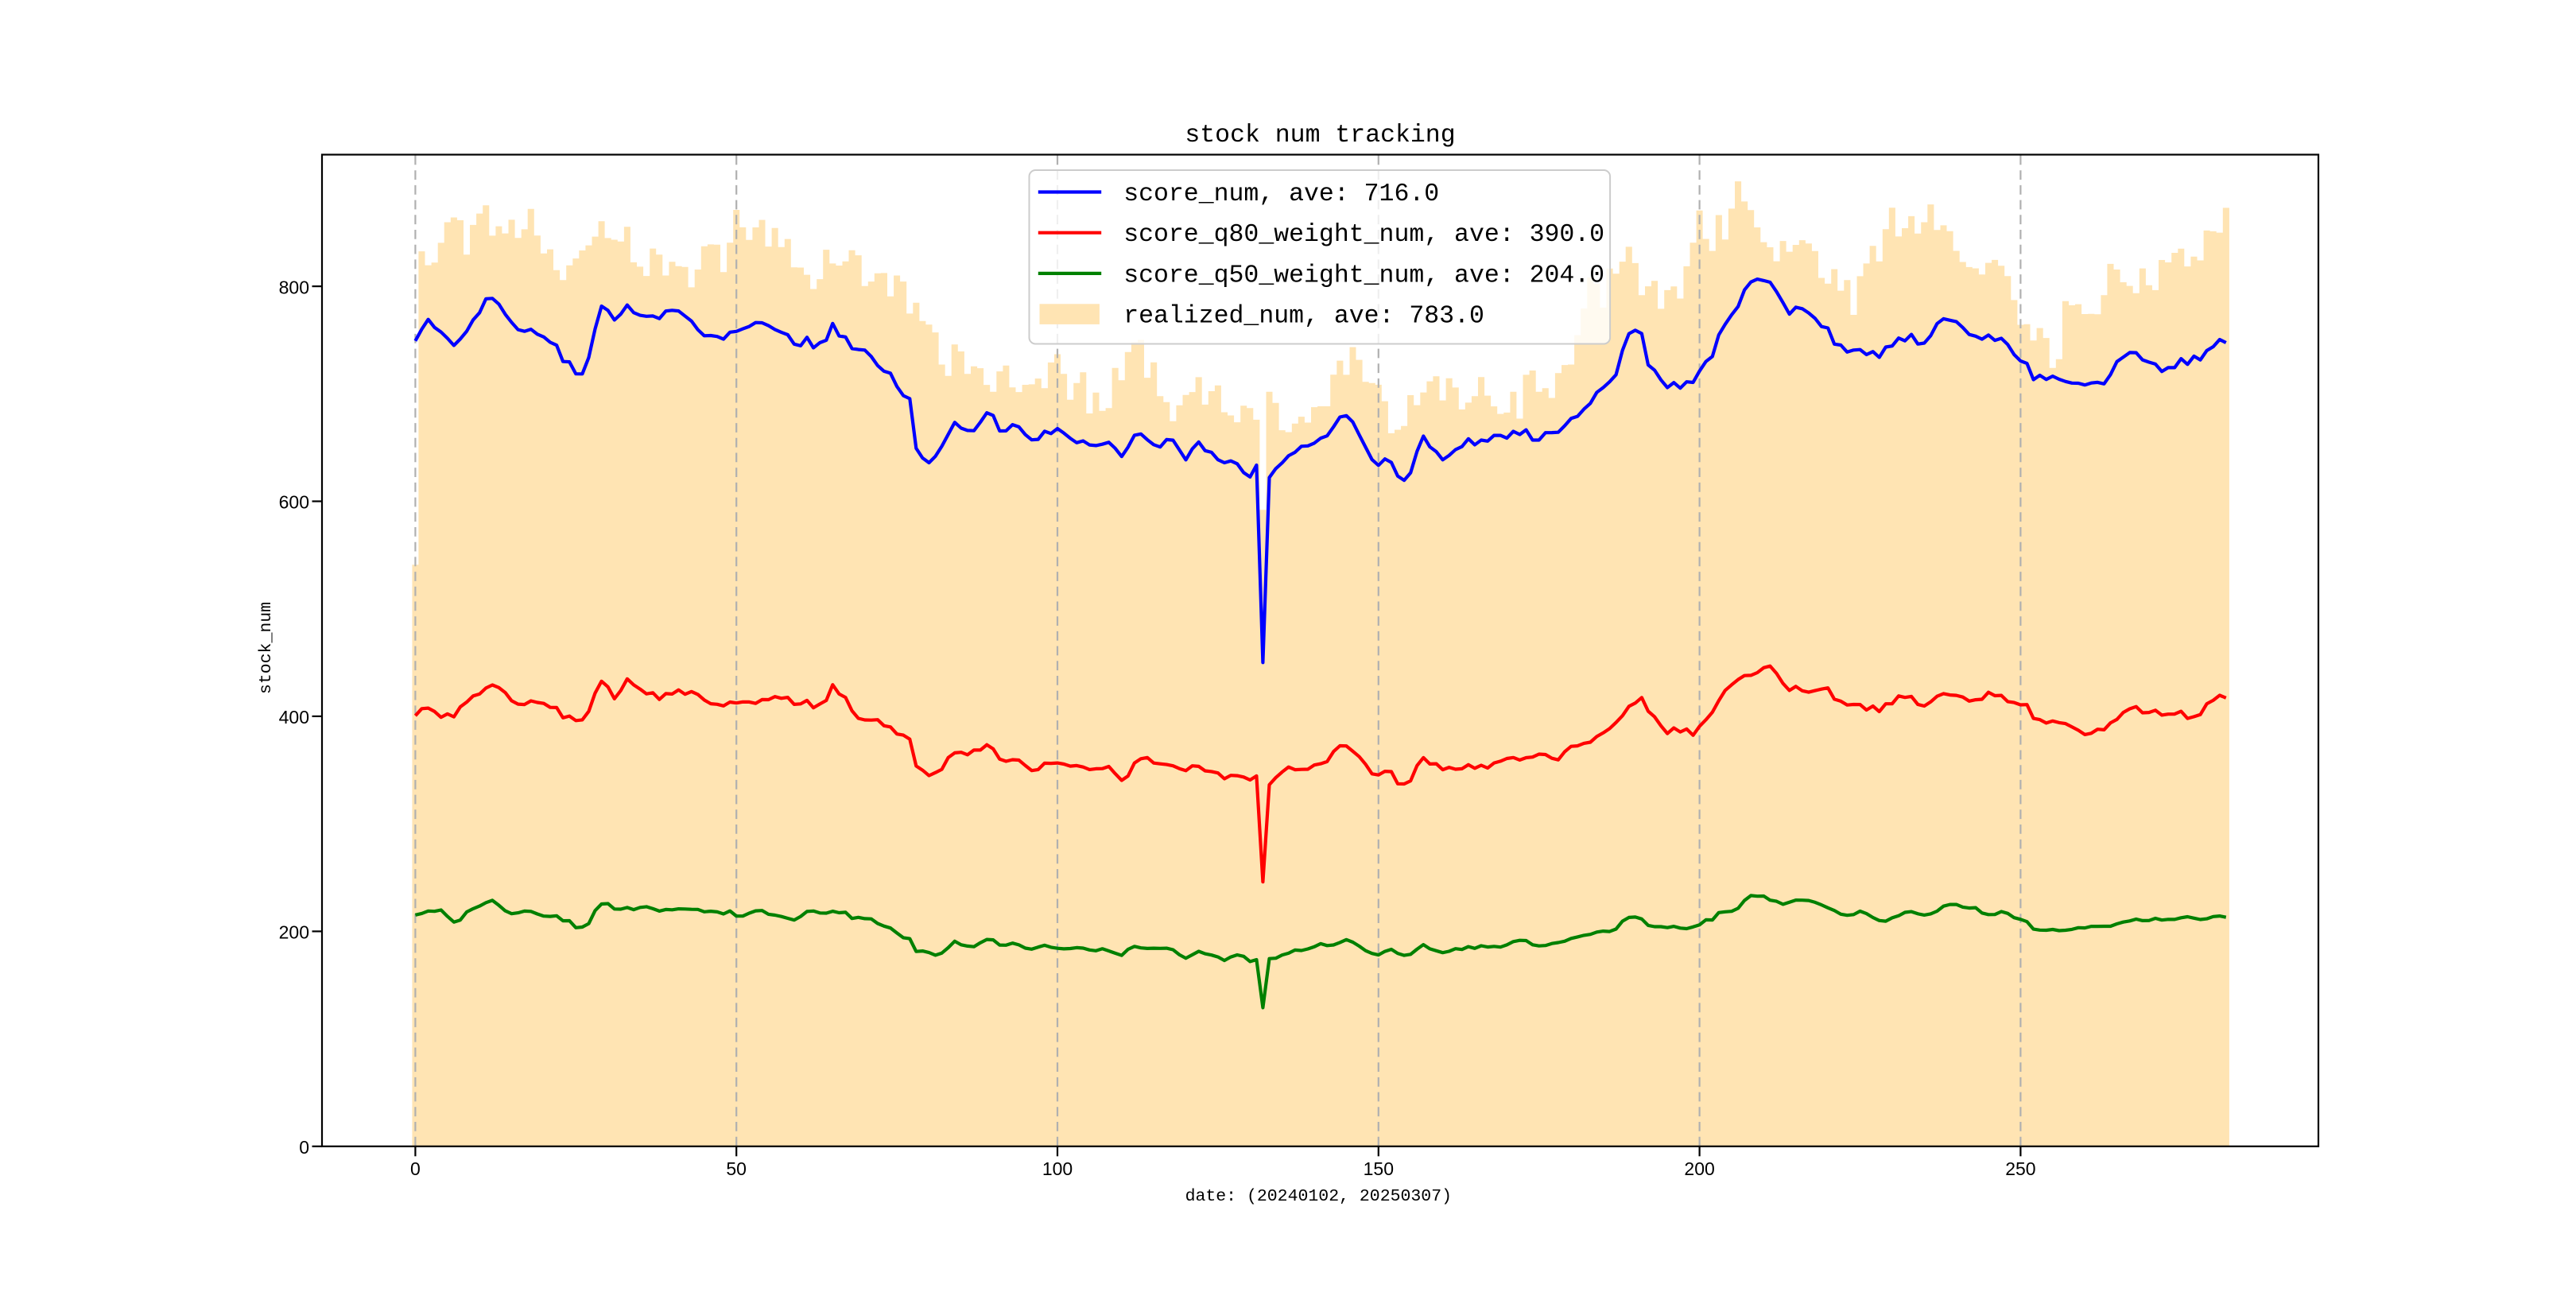 This screenshot has height=1292, width=2576. I want to click on svg-text: score_num, ave: 716.0, so click(1281, 194).